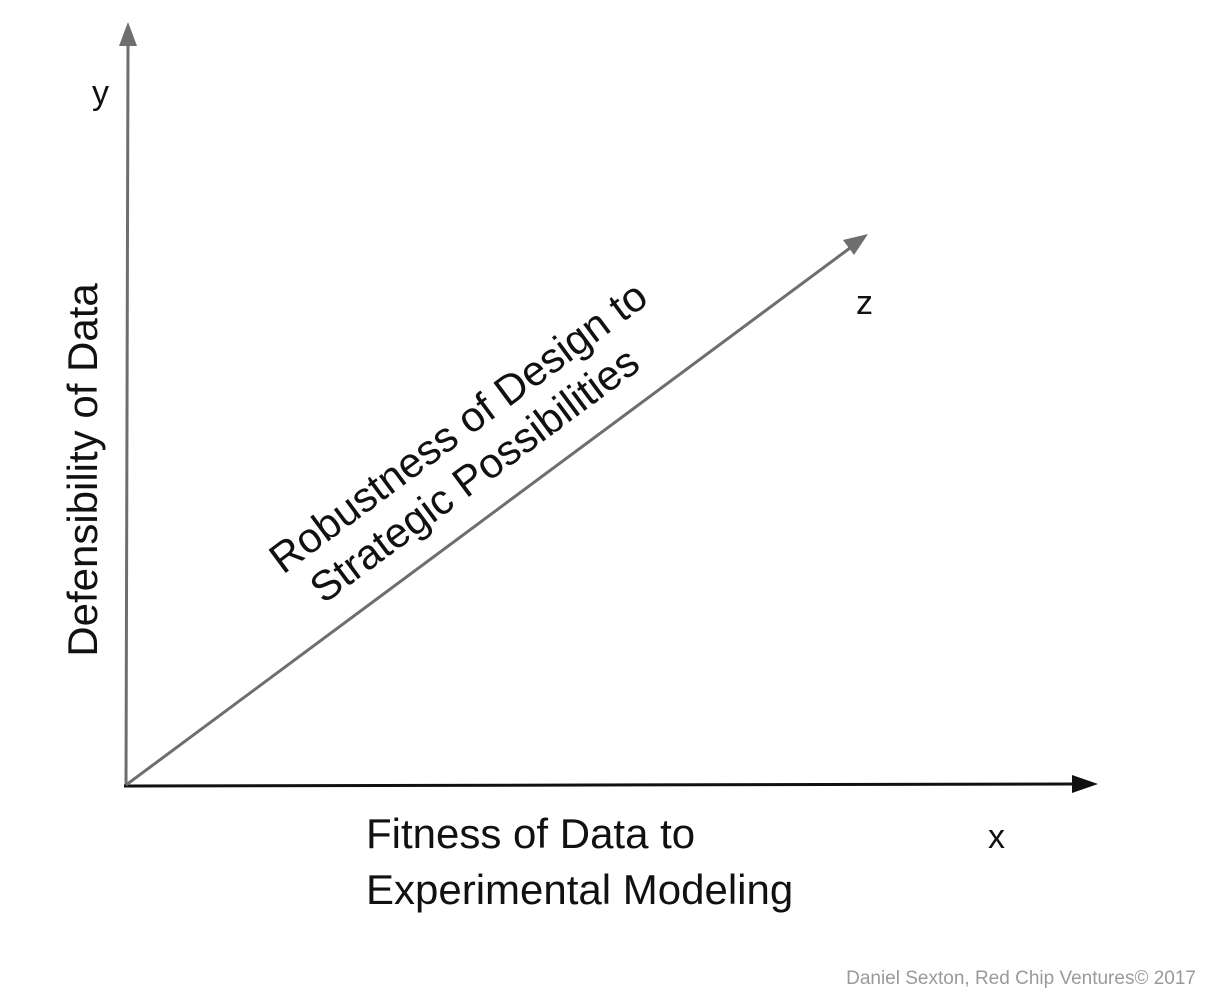 Image resolution: width=1214 pixels, height=998 pixels. Describe the element at coordinates (457, 427) in the screenshot. I see `z-axis-label-line1: Robustness of Design to` at that location.